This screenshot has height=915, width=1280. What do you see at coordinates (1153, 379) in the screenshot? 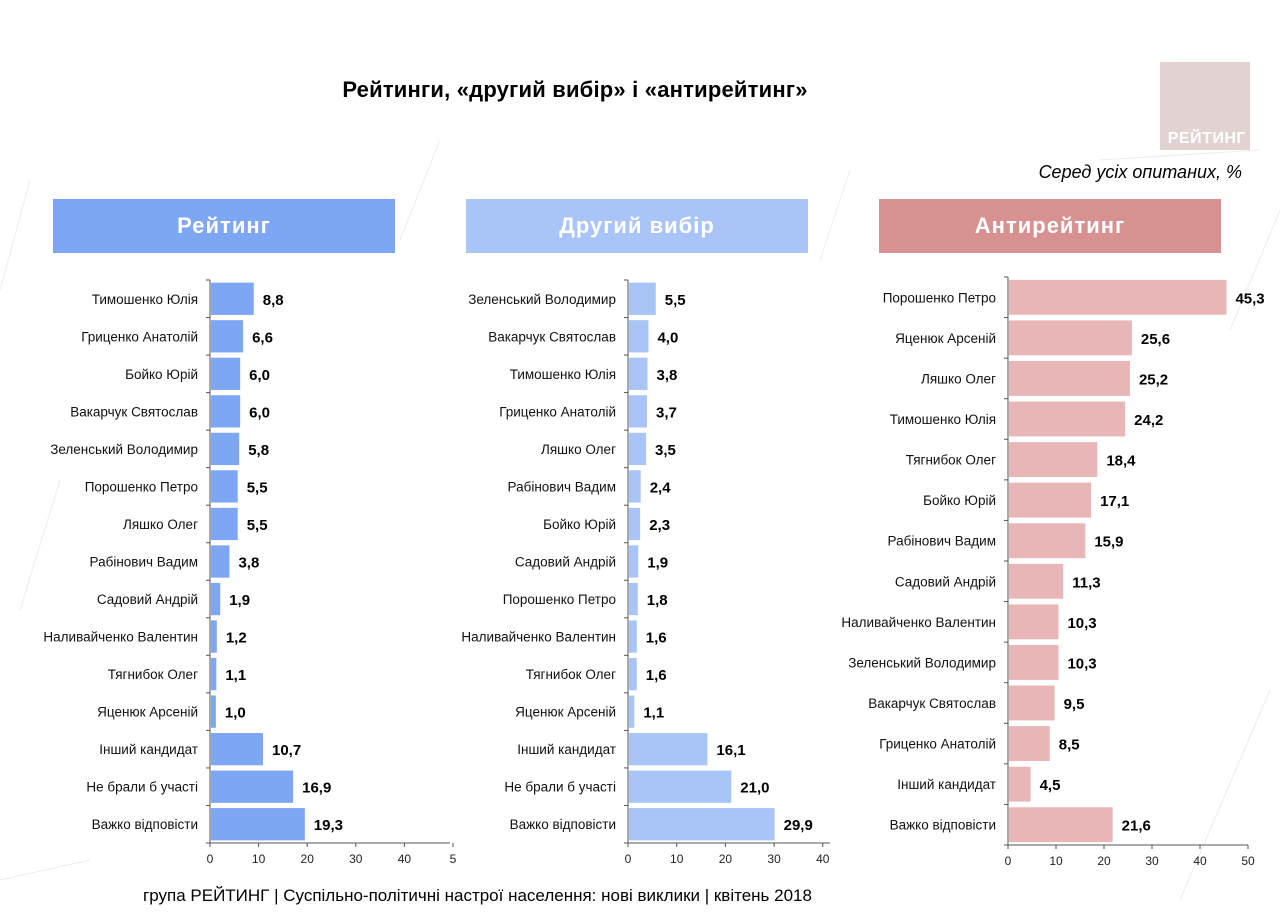
I see `value-label: 25,2` at bounding box center [1153, 379].